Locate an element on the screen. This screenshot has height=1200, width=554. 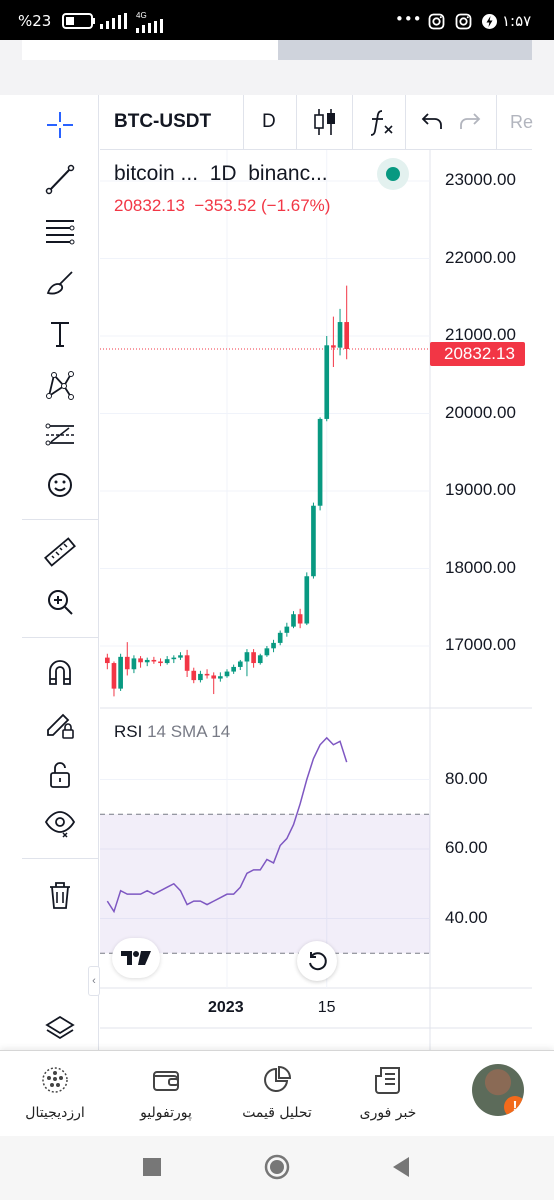
emoji-tool is located at coordinates (60, 485).